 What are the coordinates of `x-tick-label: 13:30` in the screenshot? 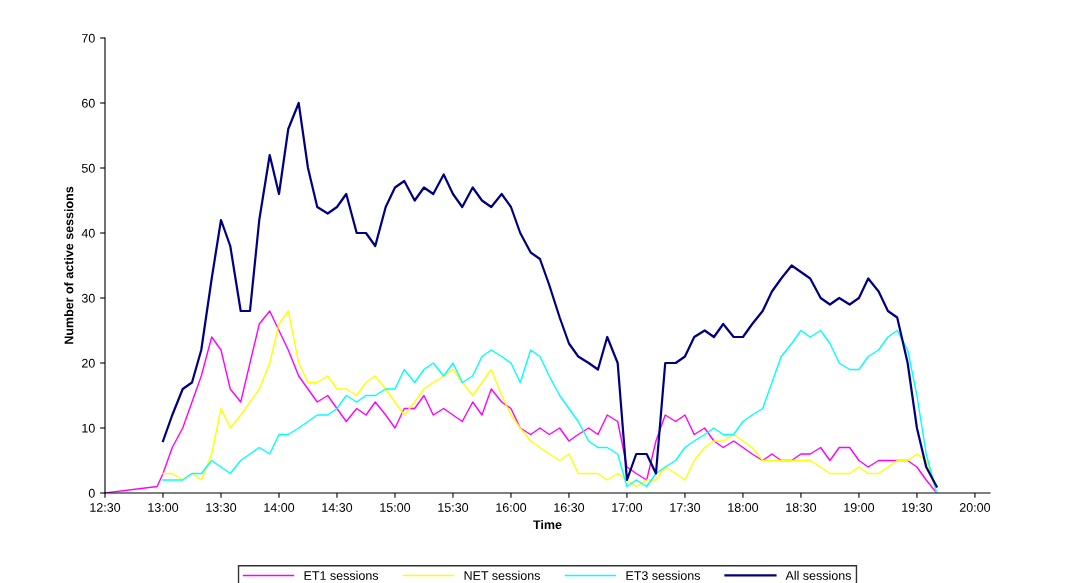 It's located at (221, 507).